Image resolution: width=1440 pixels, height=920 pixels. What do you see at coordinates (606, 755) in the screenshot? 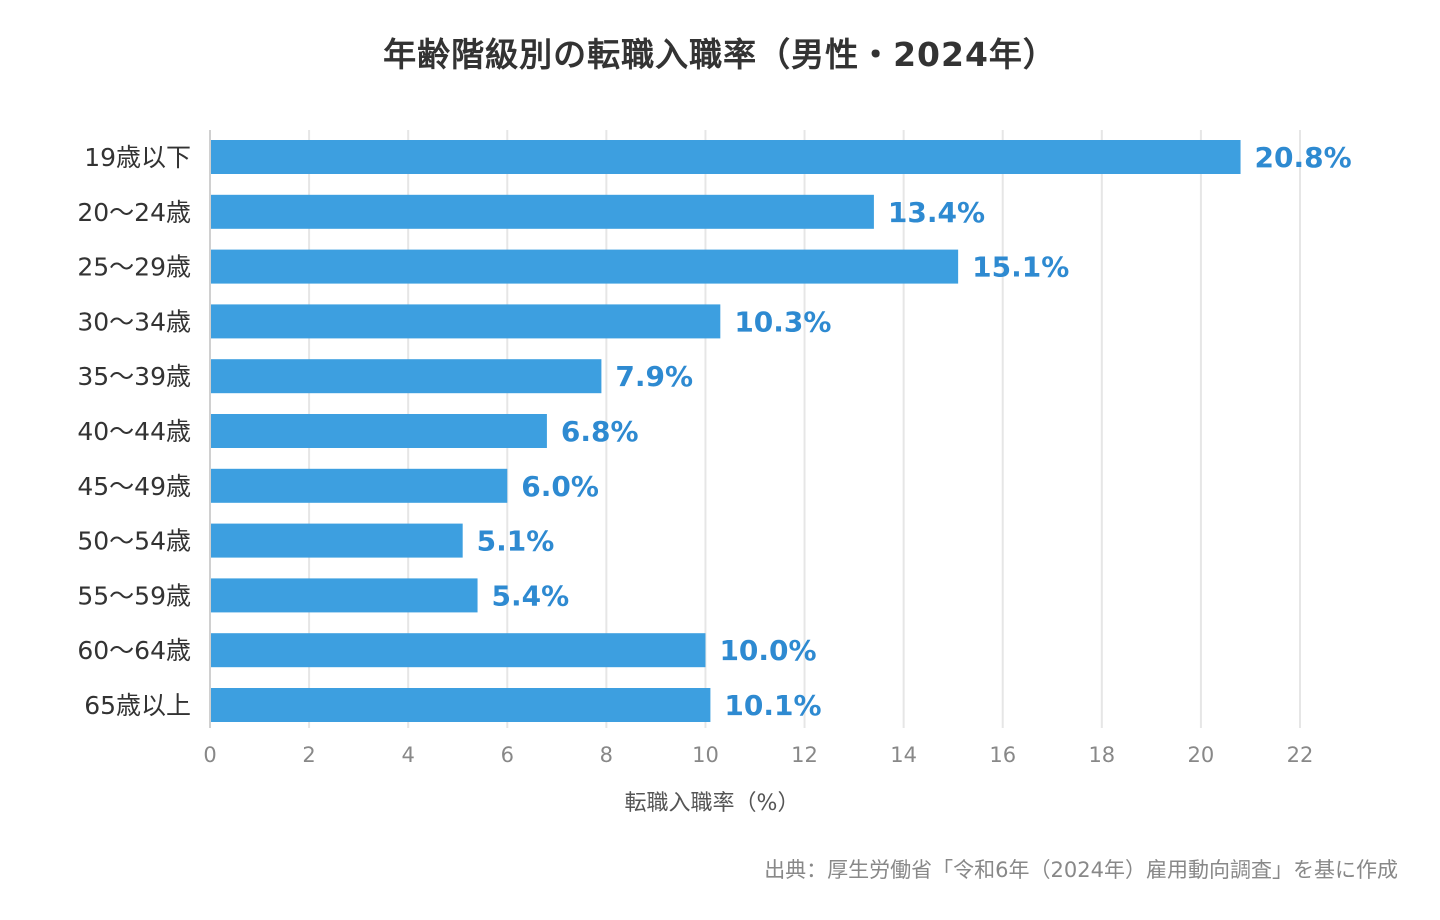
I see `x-tick-label: 8` at bounding box center [606, 755].